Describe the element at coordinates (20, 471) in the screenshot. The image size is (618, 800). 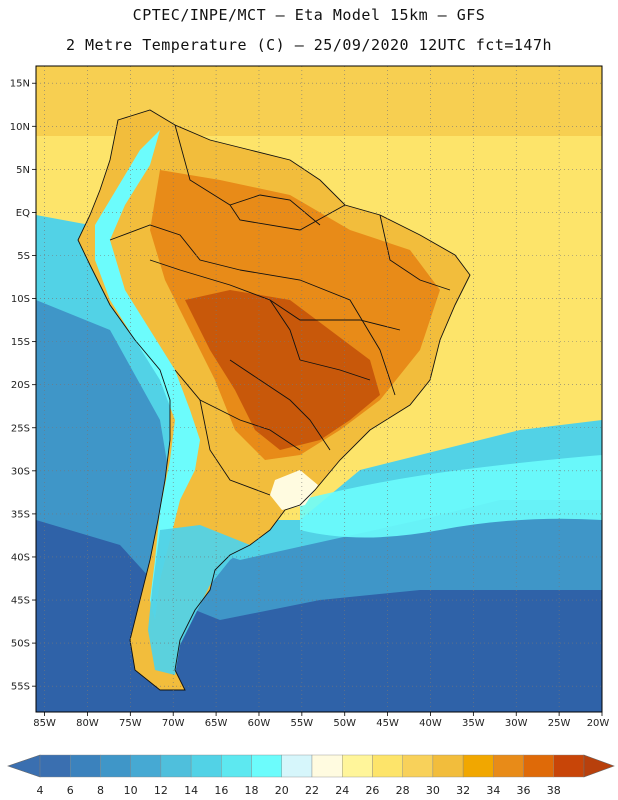
I see `lat-label: 30S` at that location.